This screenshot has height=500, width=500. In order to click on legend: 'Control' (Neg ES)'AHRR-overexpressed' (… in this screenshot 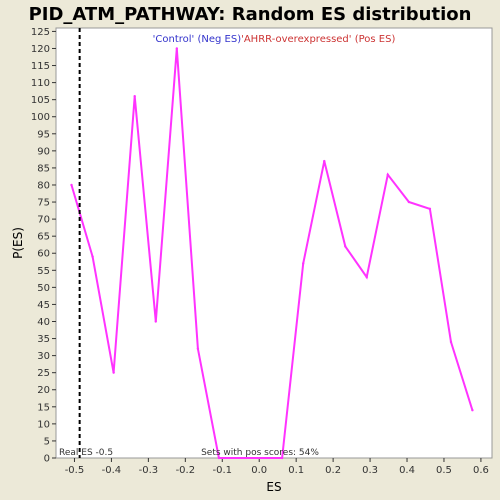, I will do `click(274, 39)`.